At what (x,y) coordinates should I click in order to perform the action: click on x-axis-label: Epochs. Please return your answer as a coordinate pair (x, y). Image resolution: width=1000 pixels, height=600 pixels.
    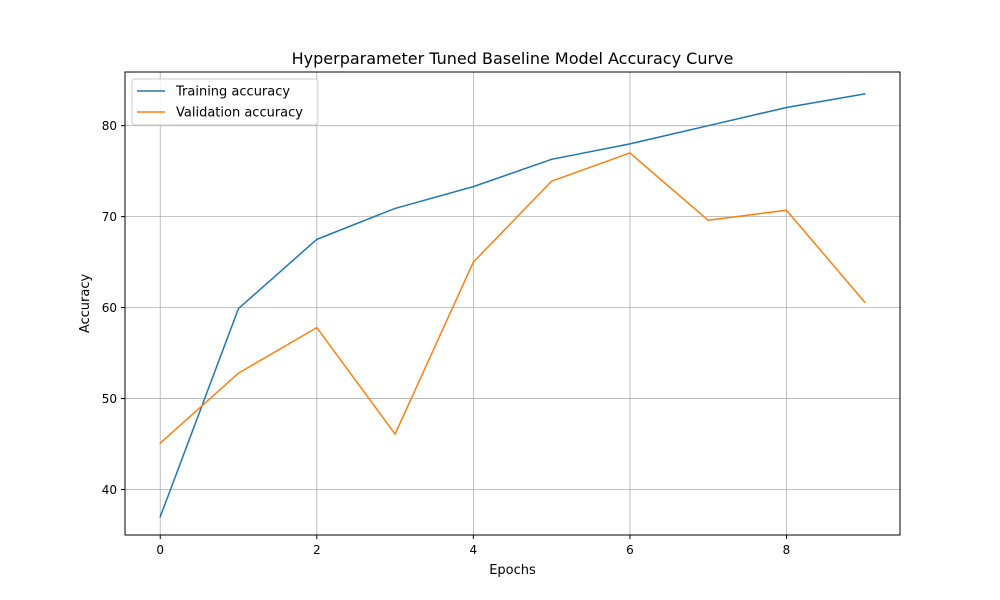
    Looking at the image, I should click on (512, 570).